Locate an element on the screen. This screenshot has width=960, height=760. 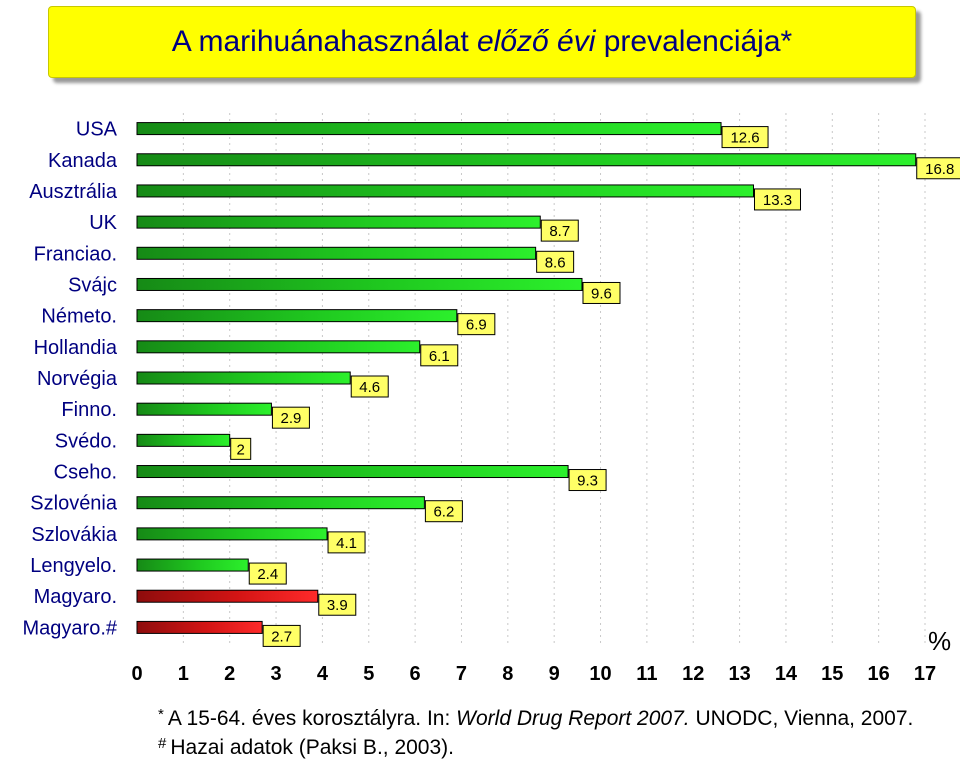
x-tick-label: 0 is located at coordinates (136, 674).